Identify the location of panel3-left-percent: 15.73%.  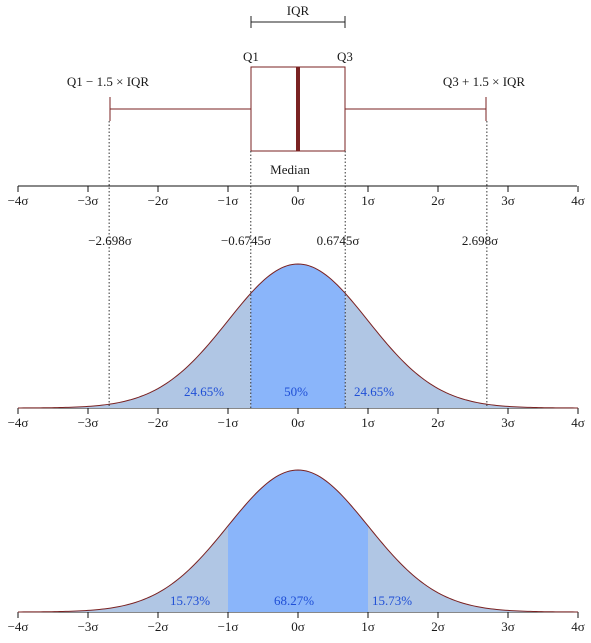
(190, 600).